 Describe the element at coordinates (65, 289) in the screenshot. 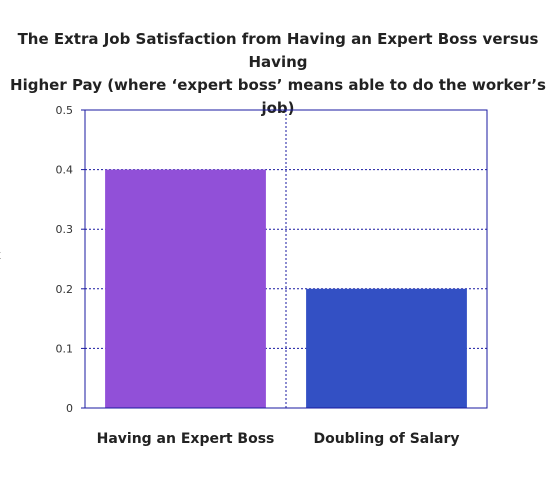

I see `y-tick-label-2: 0.2` at that location.